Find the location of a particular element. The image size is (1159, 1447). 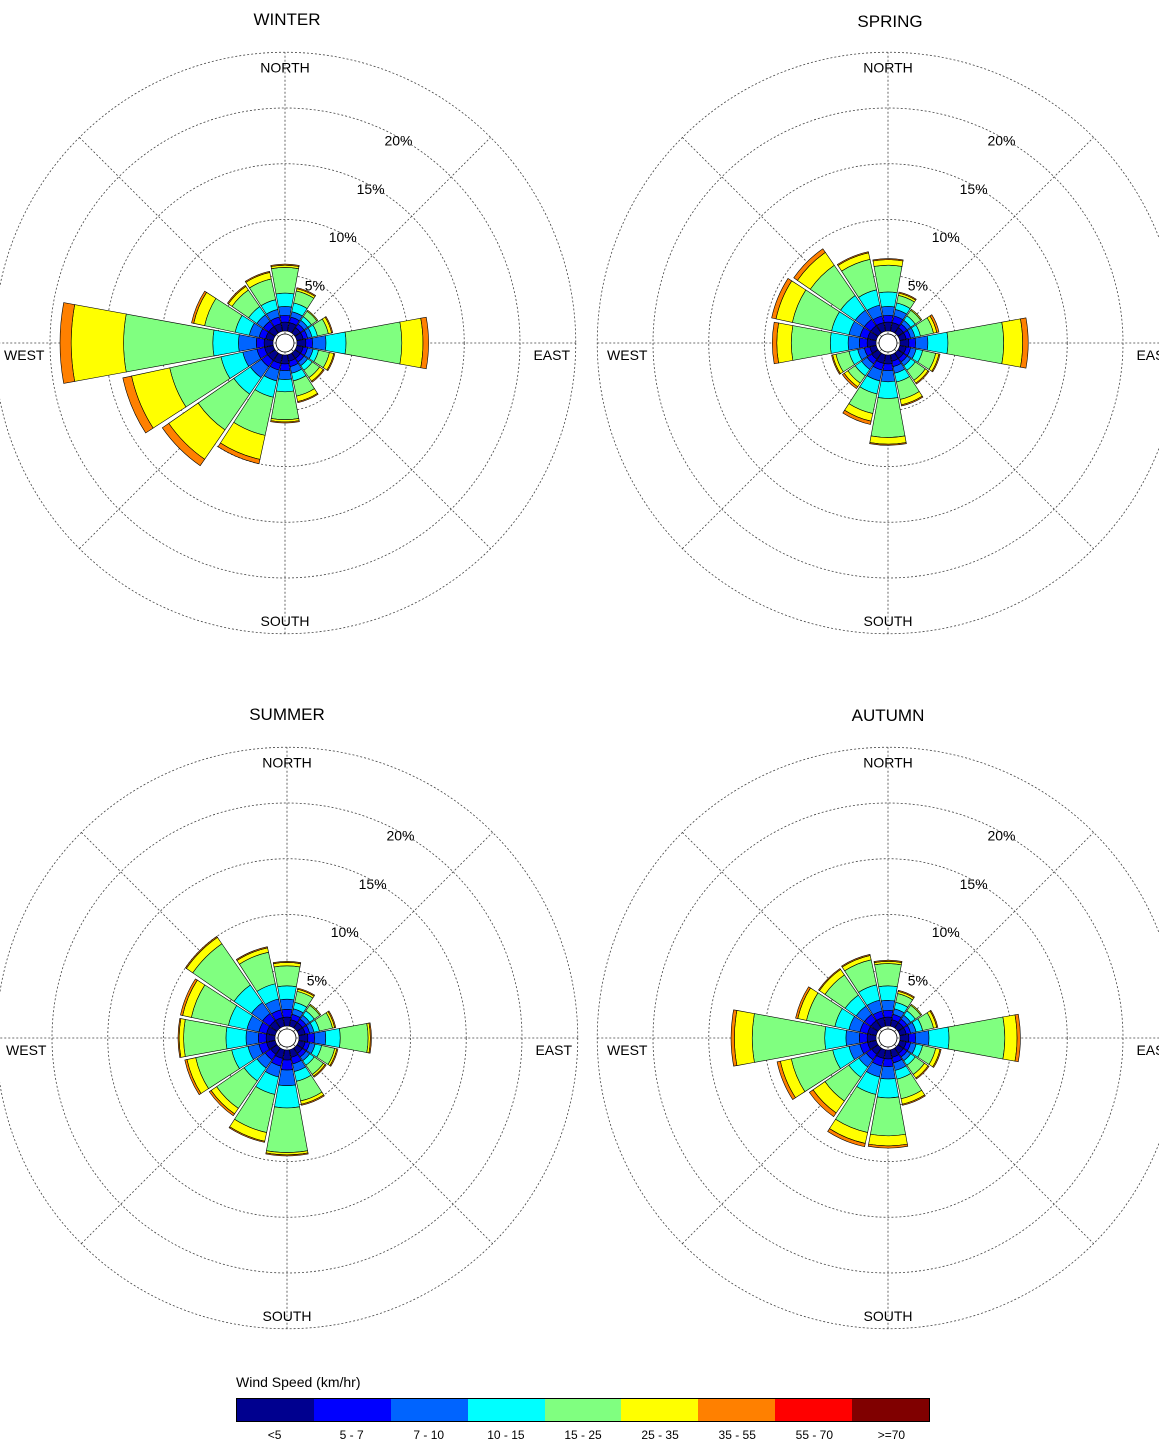

legend-tick-label: 25 - 35 is located at coordinates (660, 1435).